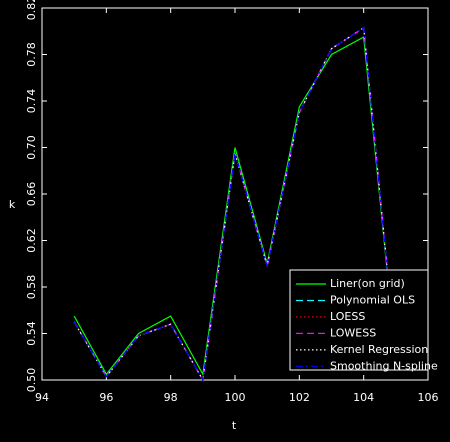 The height and width of the screenshot is (442, 450). I want to click on legend-label: LOESS, so click(347, 316).